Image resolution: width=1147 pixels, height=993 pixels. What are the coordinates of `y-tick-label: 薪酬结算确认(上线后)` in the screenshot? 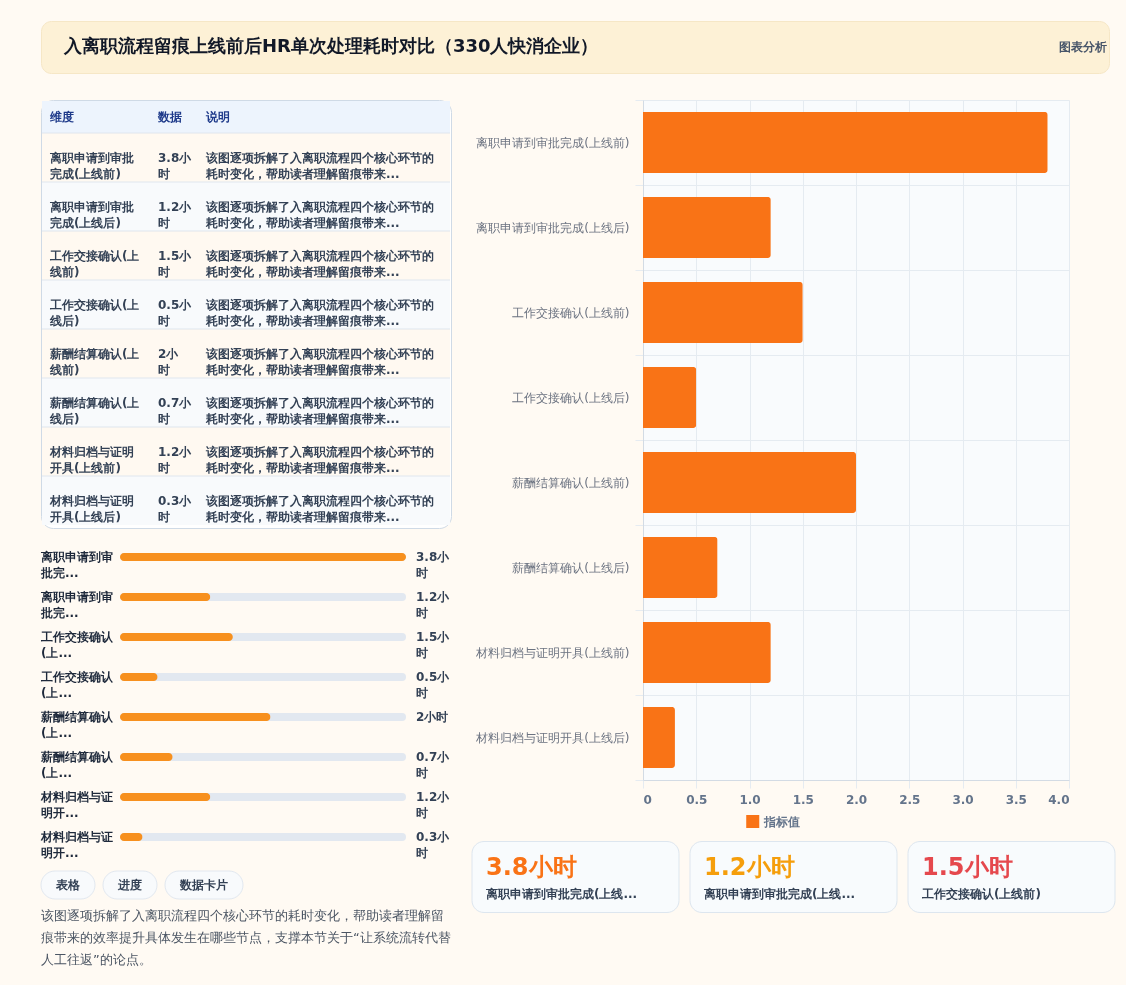 It's located at (571, 568).